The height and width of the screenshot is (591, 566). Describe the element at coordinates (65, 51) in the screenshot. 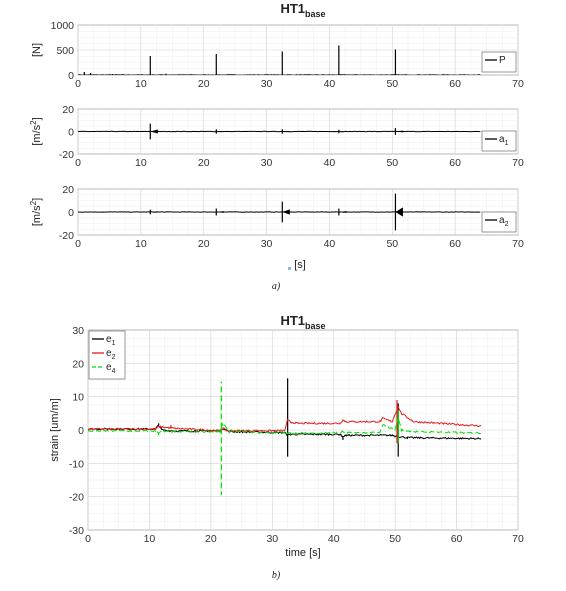

I see `y-tick-label: 500` at that location.